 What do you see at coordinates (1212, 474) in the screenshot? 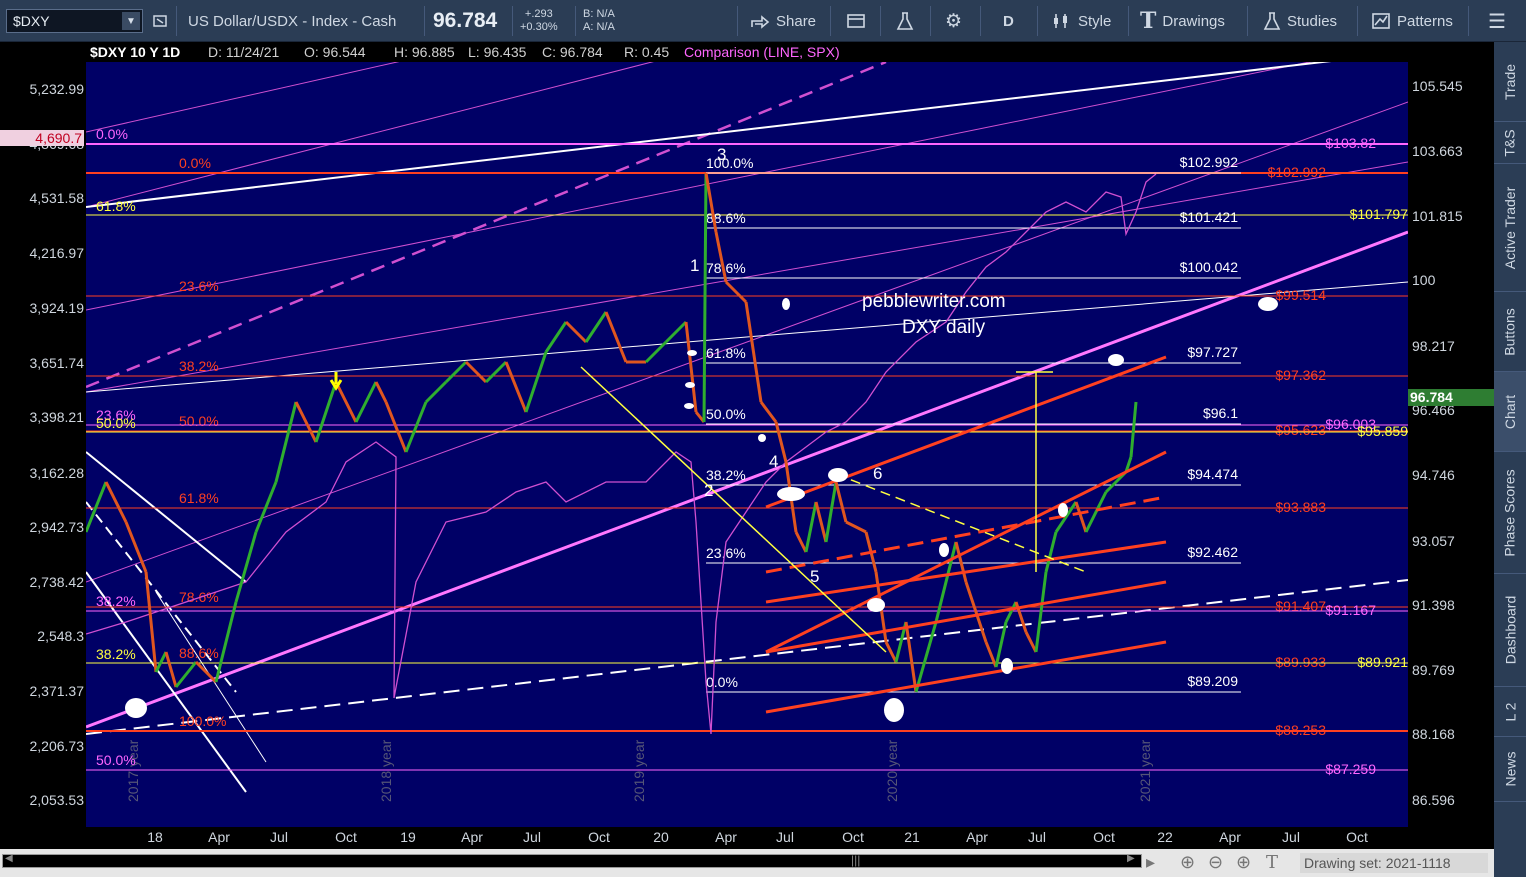
I see `fib-white-value: $94.474` at bounding box center [1212, 474].